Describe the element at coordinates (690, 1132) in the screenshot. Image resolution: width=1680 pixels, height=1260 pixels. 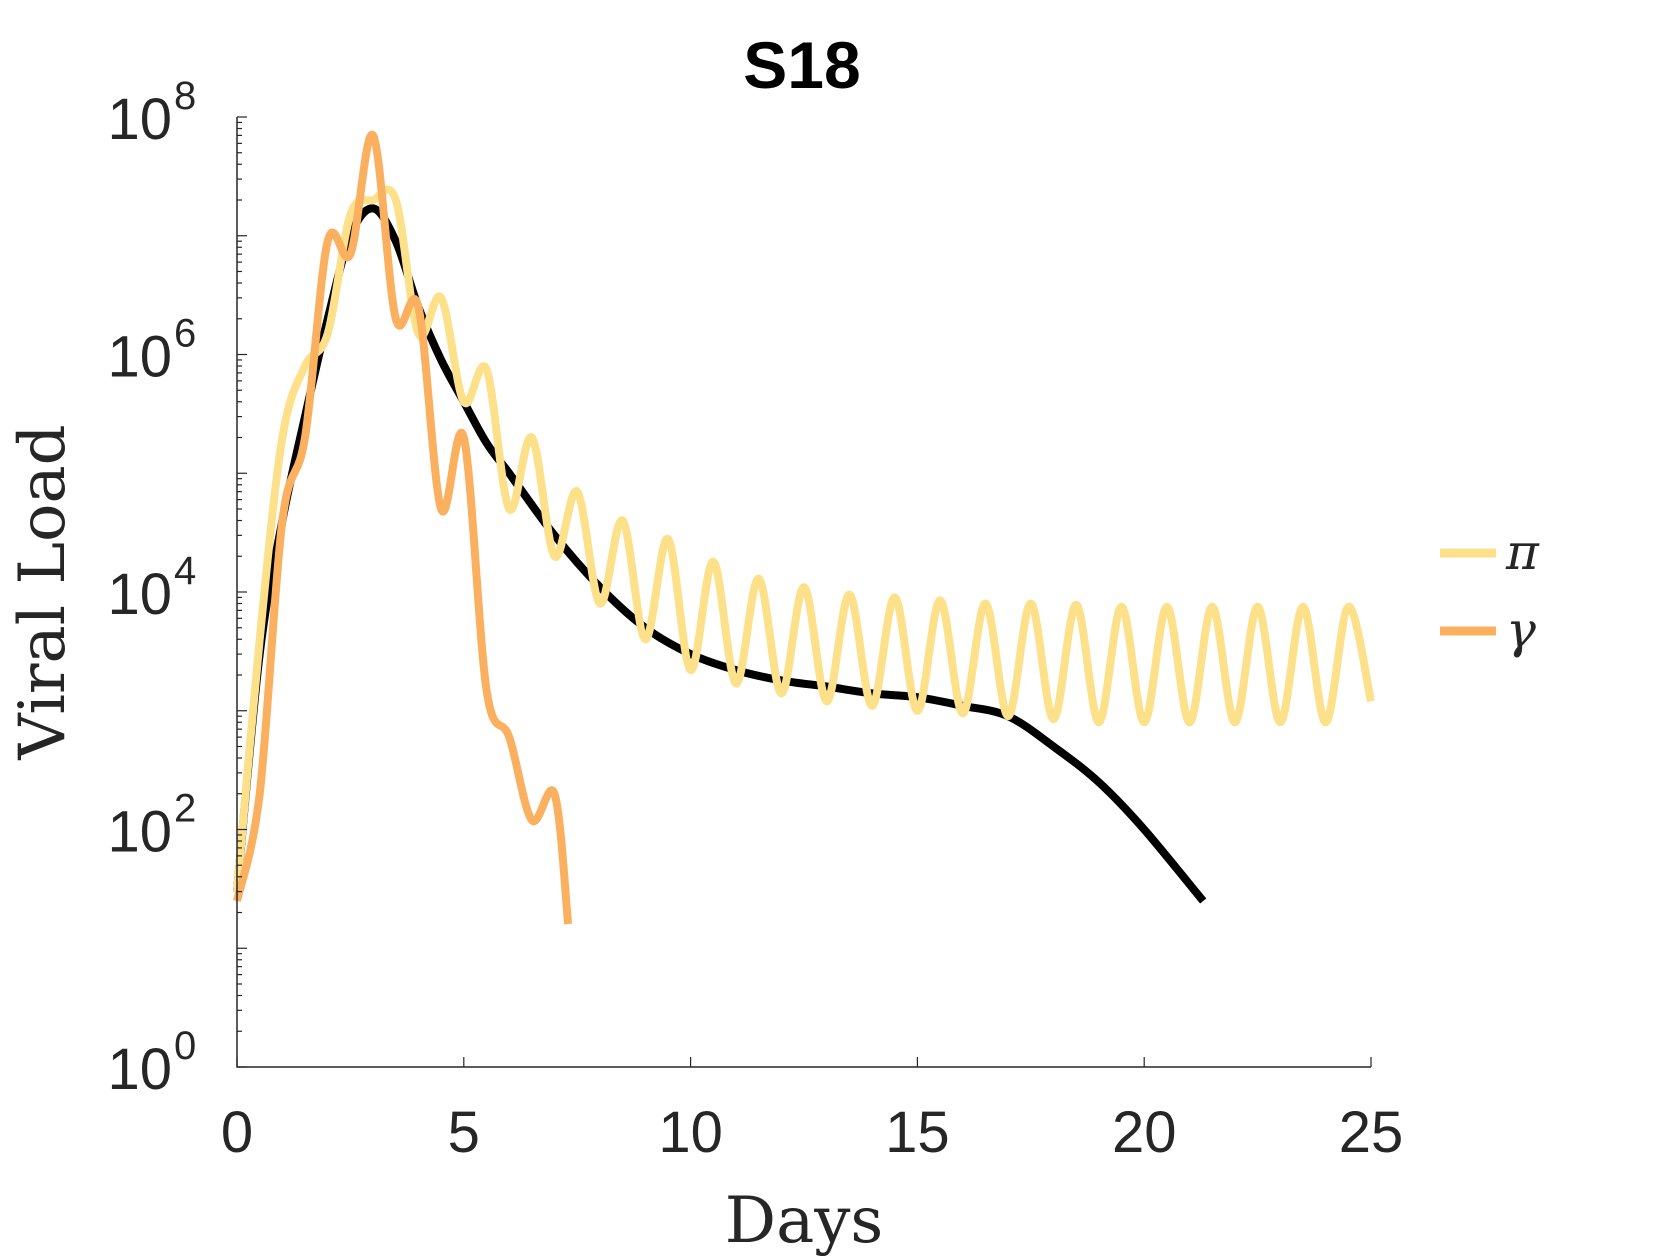
I see `x-tick-label-2: 10` at that location.